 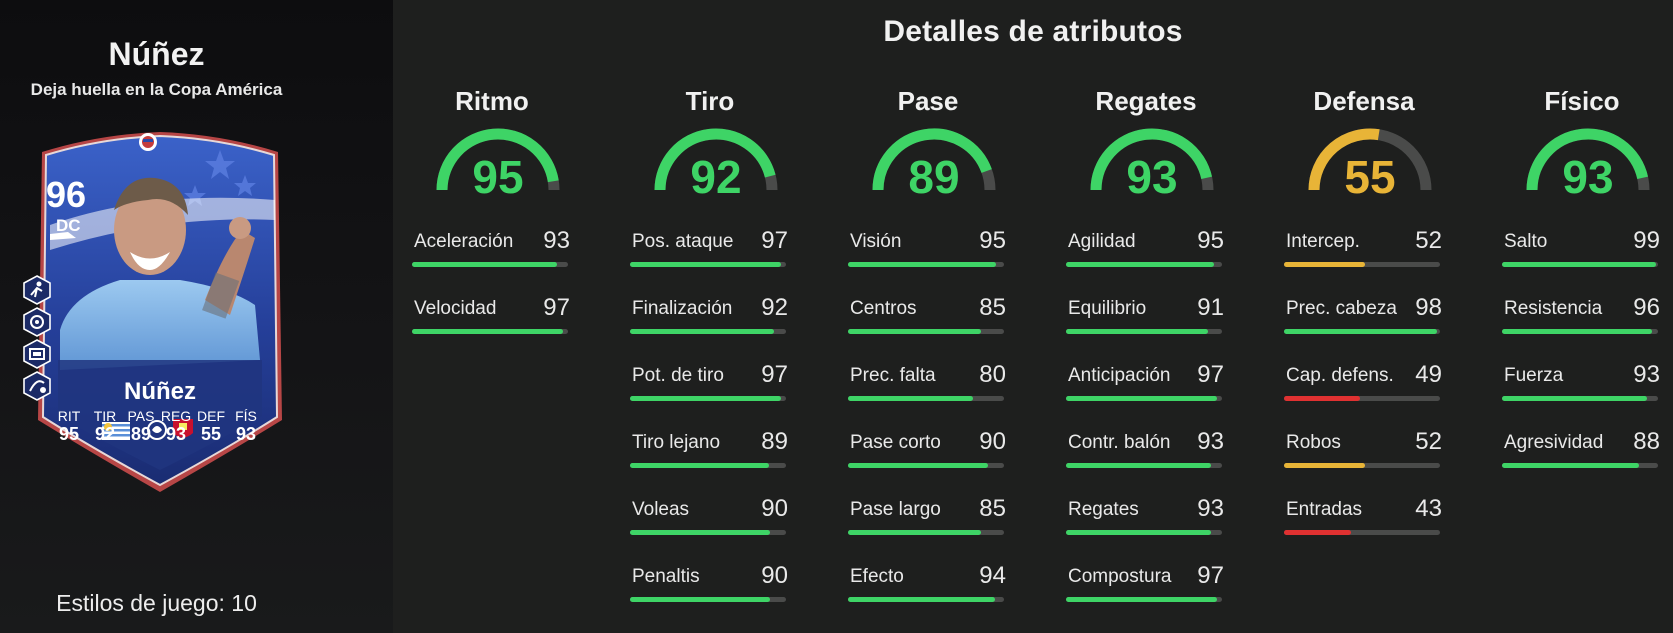 I want to click on playstyle-technical-icon, so click(x=37, y=354).